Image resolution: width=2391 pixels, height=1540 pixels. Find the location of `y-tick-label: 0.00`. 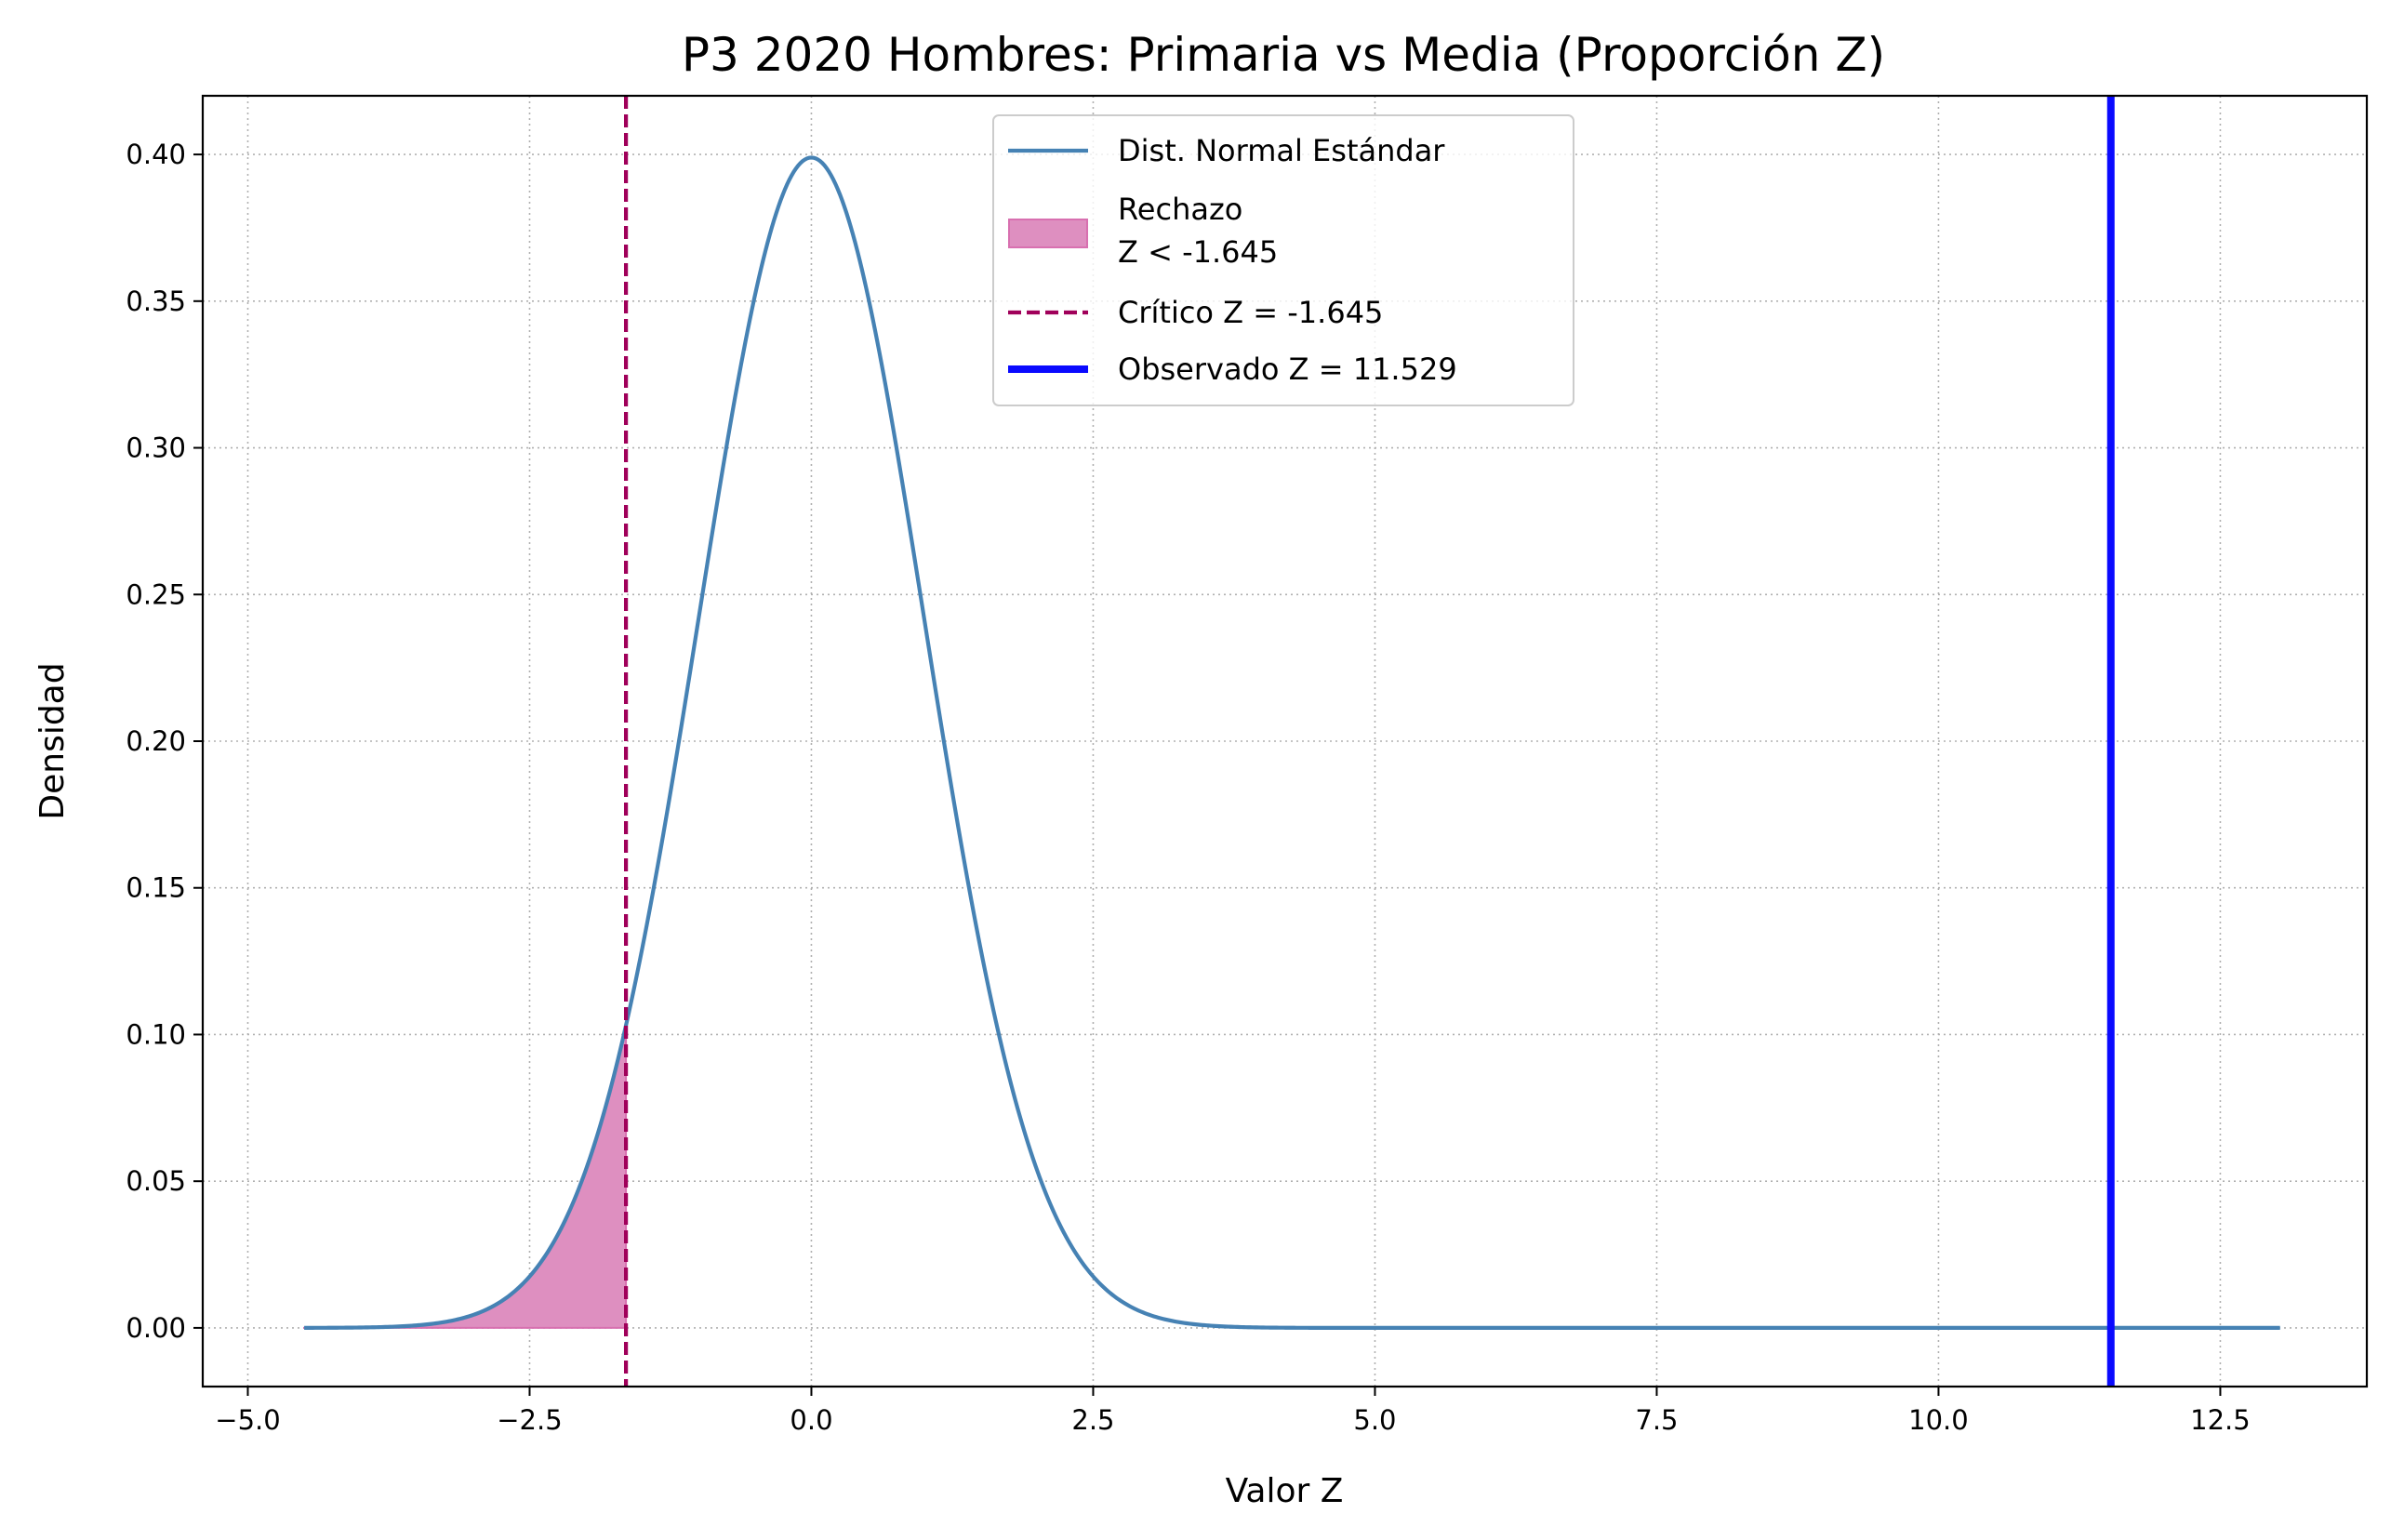

y-tick-label: 0.00 is located at coordinates (156, 1328).